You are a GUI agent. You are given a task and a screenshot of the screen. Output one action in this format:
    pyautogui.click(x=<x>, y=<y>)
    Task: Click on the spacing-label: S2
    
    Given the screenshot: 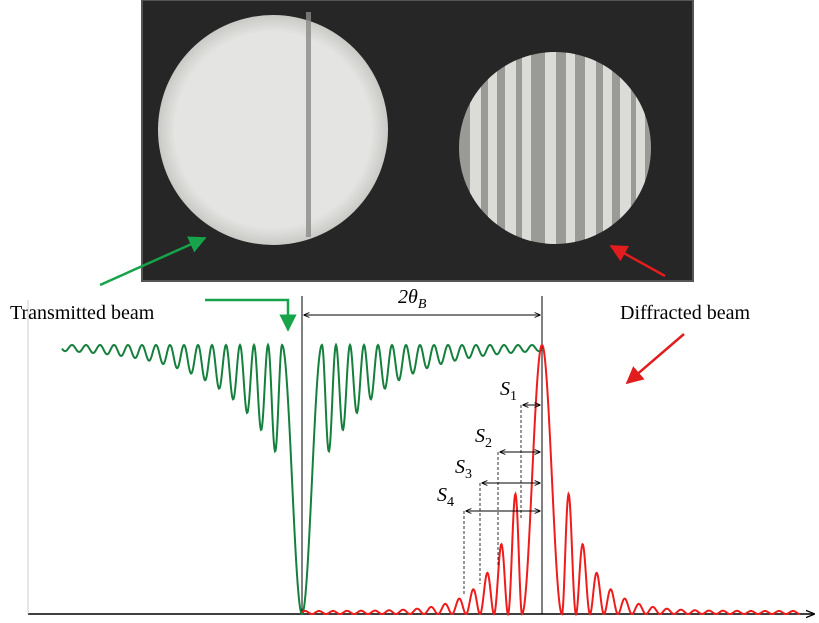 What is the action you would take?
    pyautogui.click(x=483, y=438)
    